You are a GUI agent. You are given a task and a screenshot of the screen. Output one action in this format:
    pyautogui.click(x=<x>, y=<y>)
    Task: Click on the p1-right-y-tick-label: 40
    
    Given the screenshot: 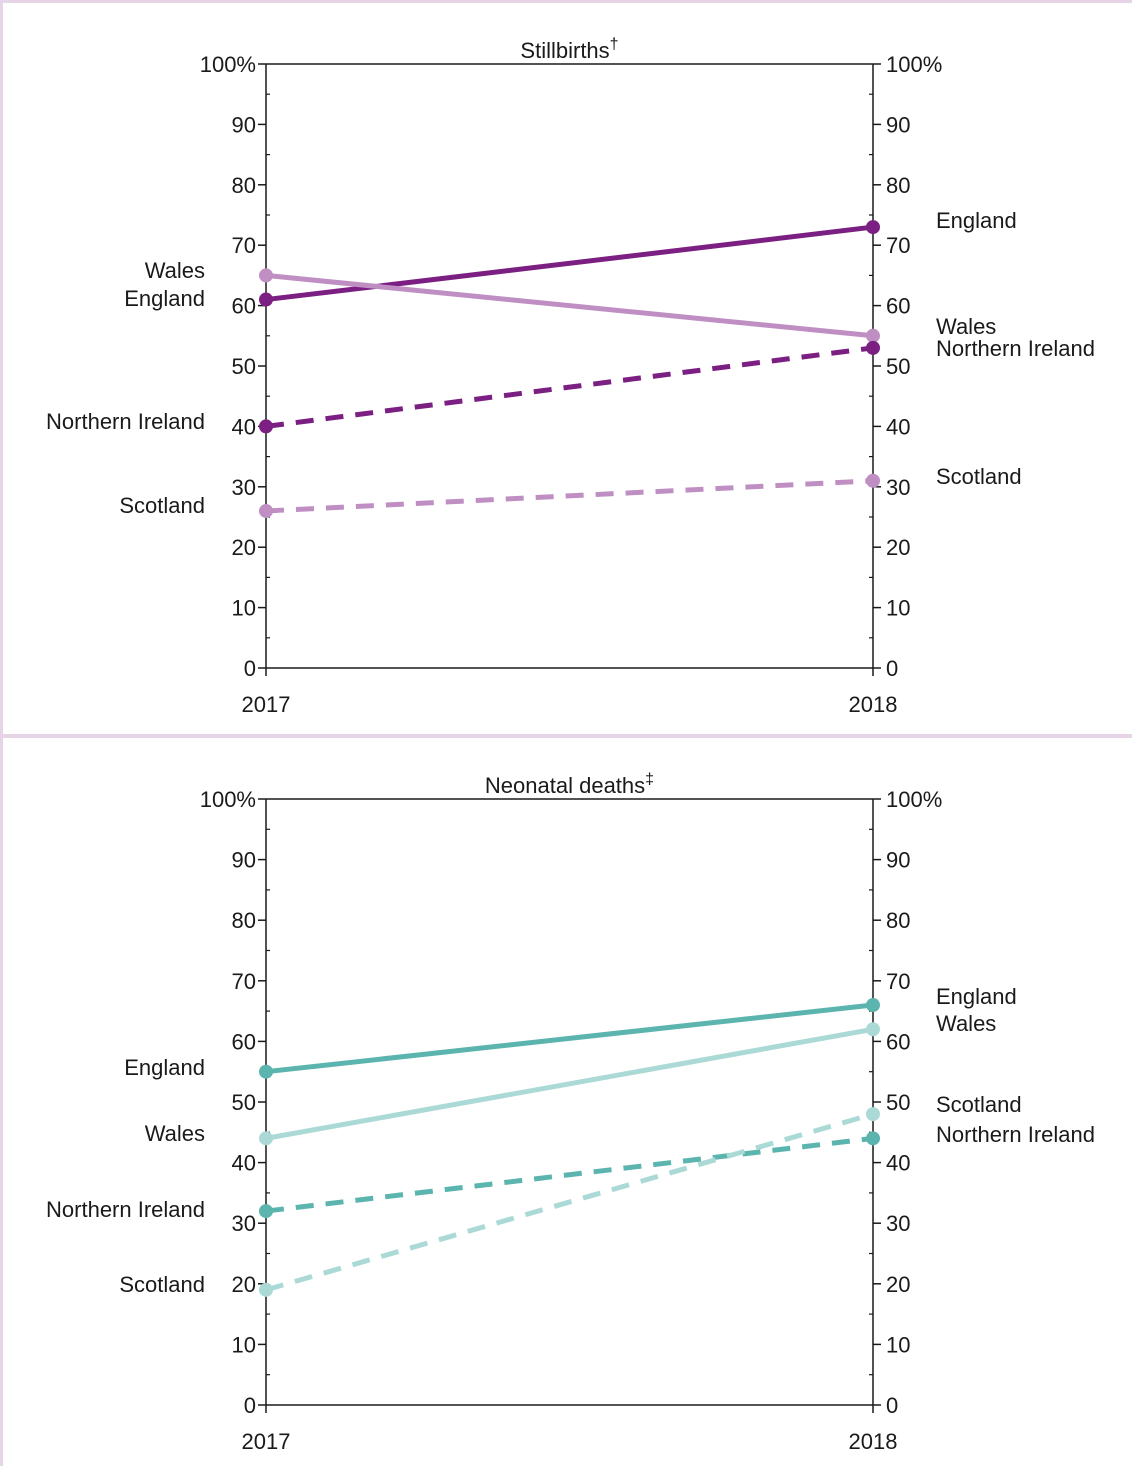 What is the action you would take?
    pyautogui.click(x=898, y=426)
    